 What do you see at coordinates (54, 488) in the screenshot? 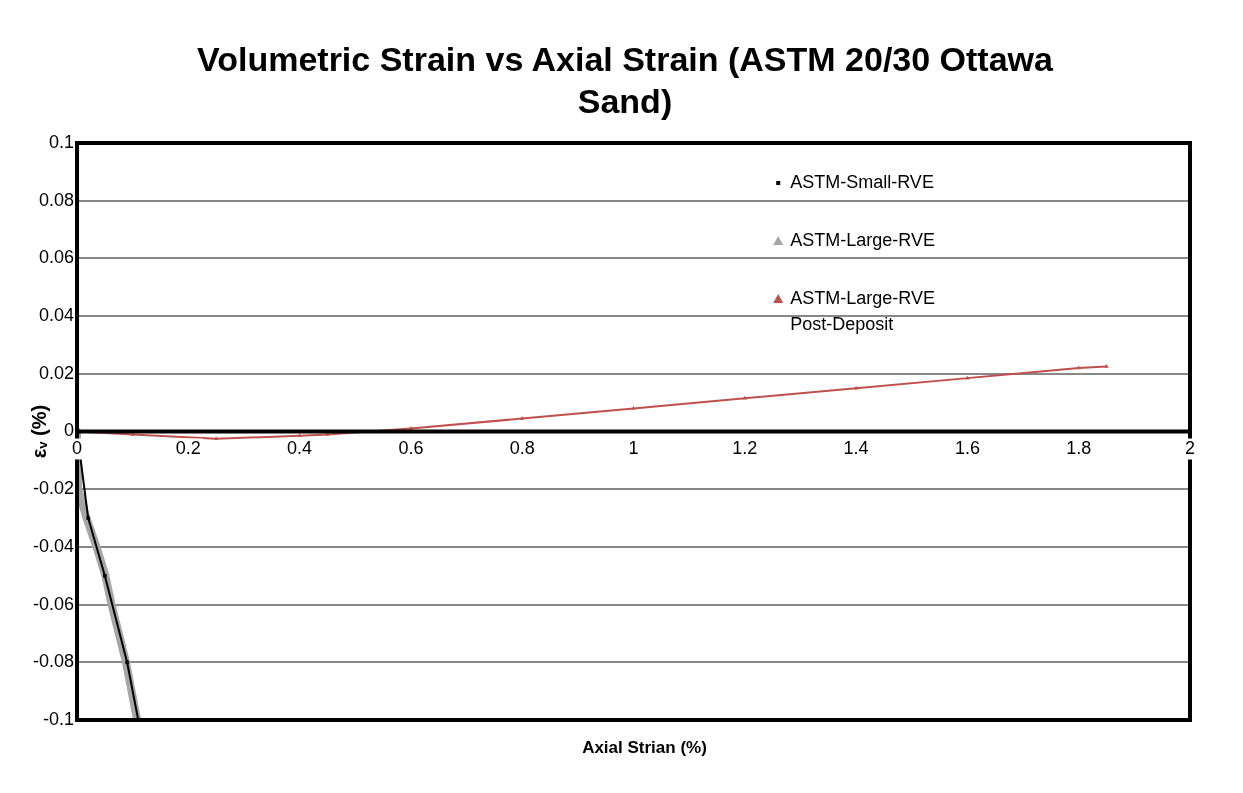
I see `y-tick-label: -0.02` at bounding box center [54, 488].